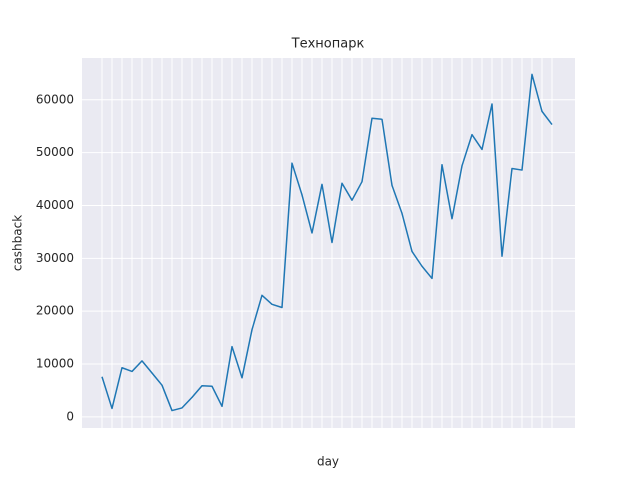 The image size is (640, 480). What do you see at coordinates (55, 311) in the screenshot?
I see `y-tick-label: 20000` at bounding box center [55, 311].